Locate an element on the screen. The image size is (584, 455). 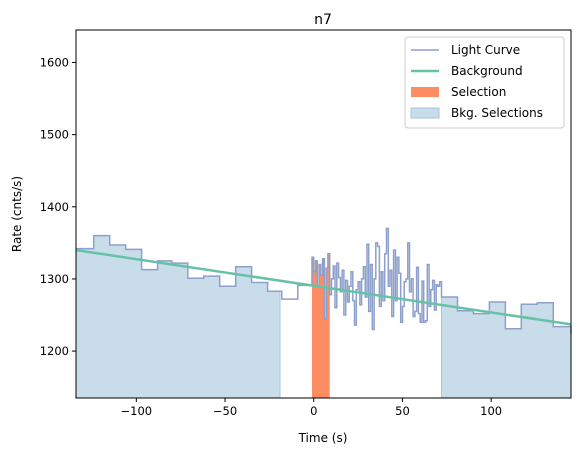
legend-label-2: Selection is located at coordinates (478, 92).